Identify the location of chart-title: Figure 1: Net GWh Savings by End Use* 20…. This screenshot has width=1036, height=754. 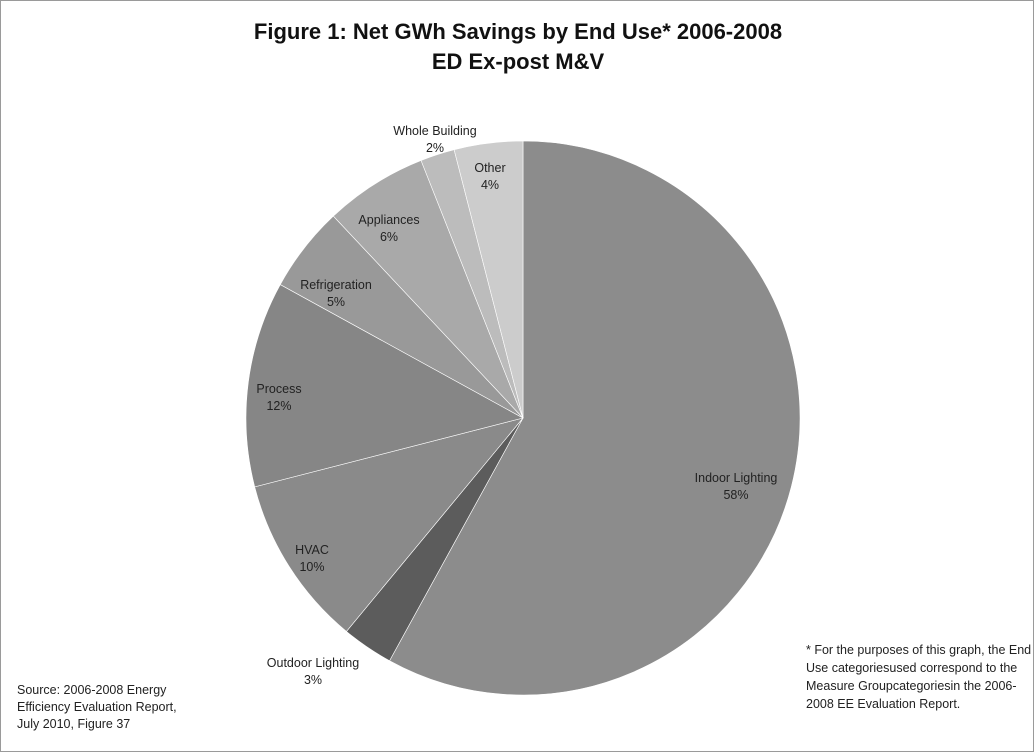
(518, 31).